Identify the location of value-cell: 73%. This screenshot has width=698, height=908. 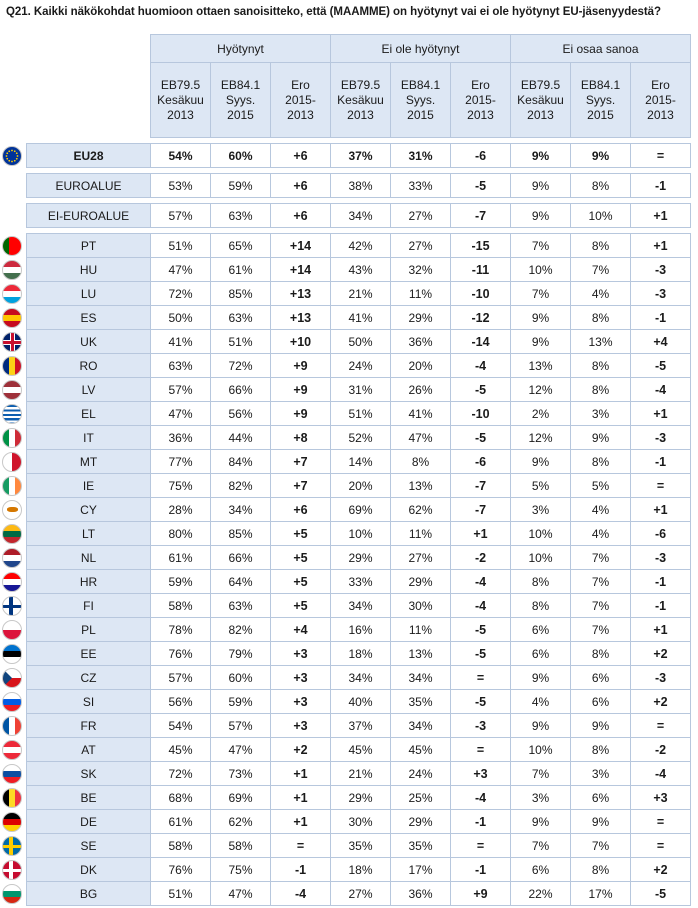
(240, 773).